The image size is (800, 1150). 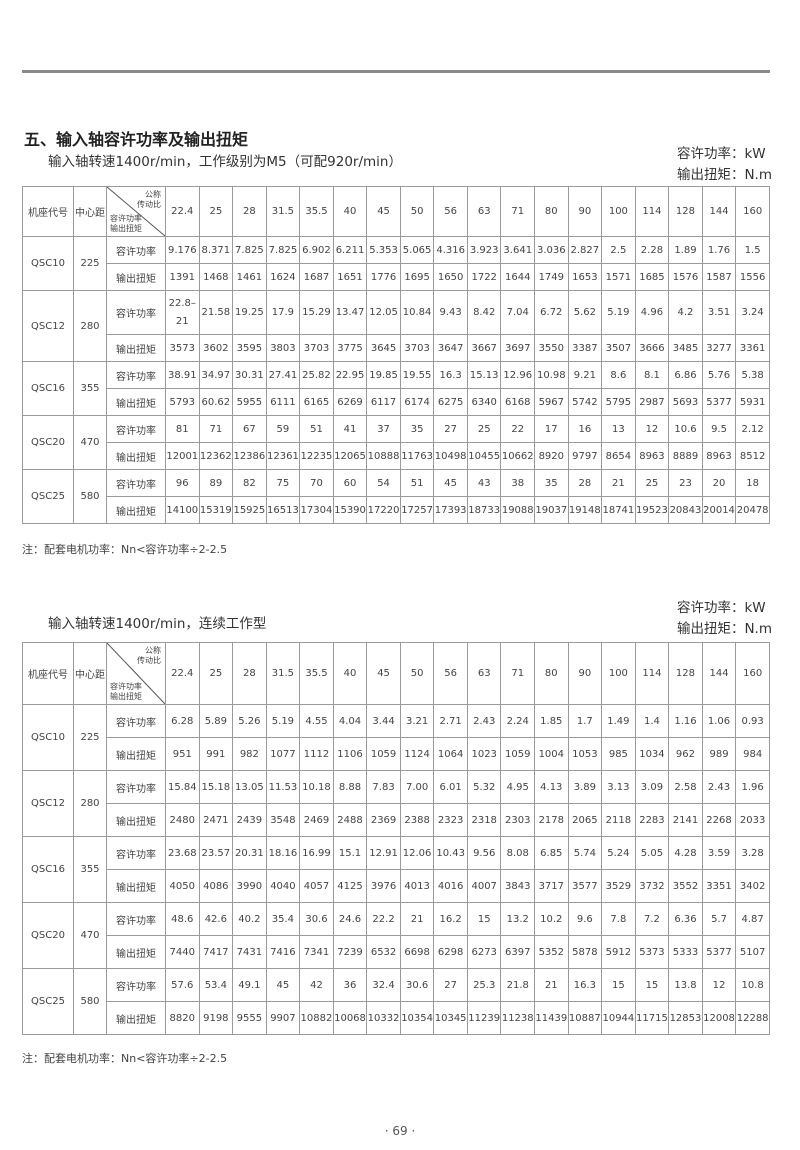 What do you see at coordinates (350, 483) in the screenshot?
I see `power-value: 60` at bounding box center [350, 483].